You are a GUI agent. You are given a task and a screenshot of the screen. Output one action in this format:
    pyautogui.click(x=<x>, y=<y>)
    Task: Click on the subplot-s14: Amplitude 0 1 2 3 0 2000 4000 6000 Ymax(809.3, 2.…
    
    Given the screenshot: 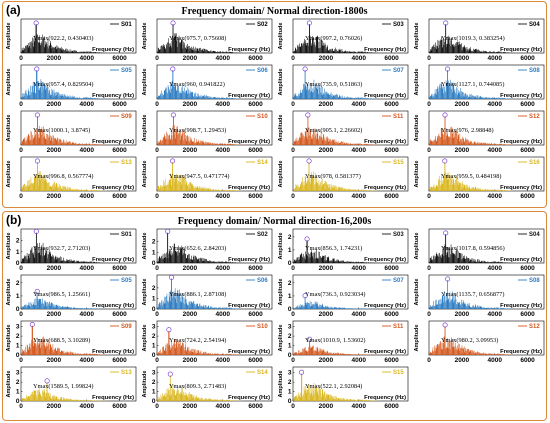 What is the action you would take?
    pyautogui.click(x=207, y=388)
    